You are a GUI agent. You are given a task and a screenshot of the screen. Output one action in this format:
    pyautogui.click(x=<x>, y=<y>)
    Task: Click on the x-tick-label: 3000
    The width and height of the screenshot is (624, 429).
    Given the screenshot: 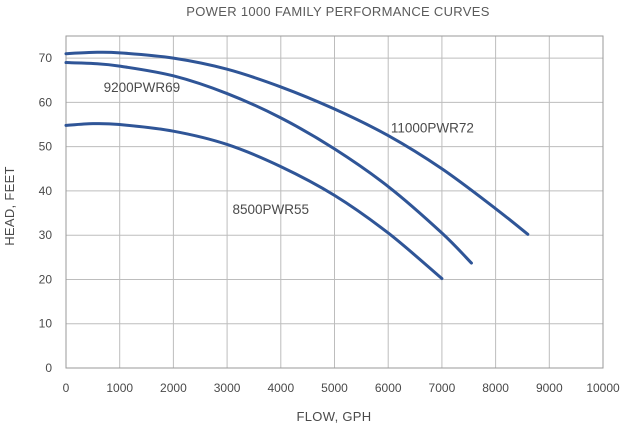 What is the action you would take?
    pyautogui.click(x=227, y=388)
    